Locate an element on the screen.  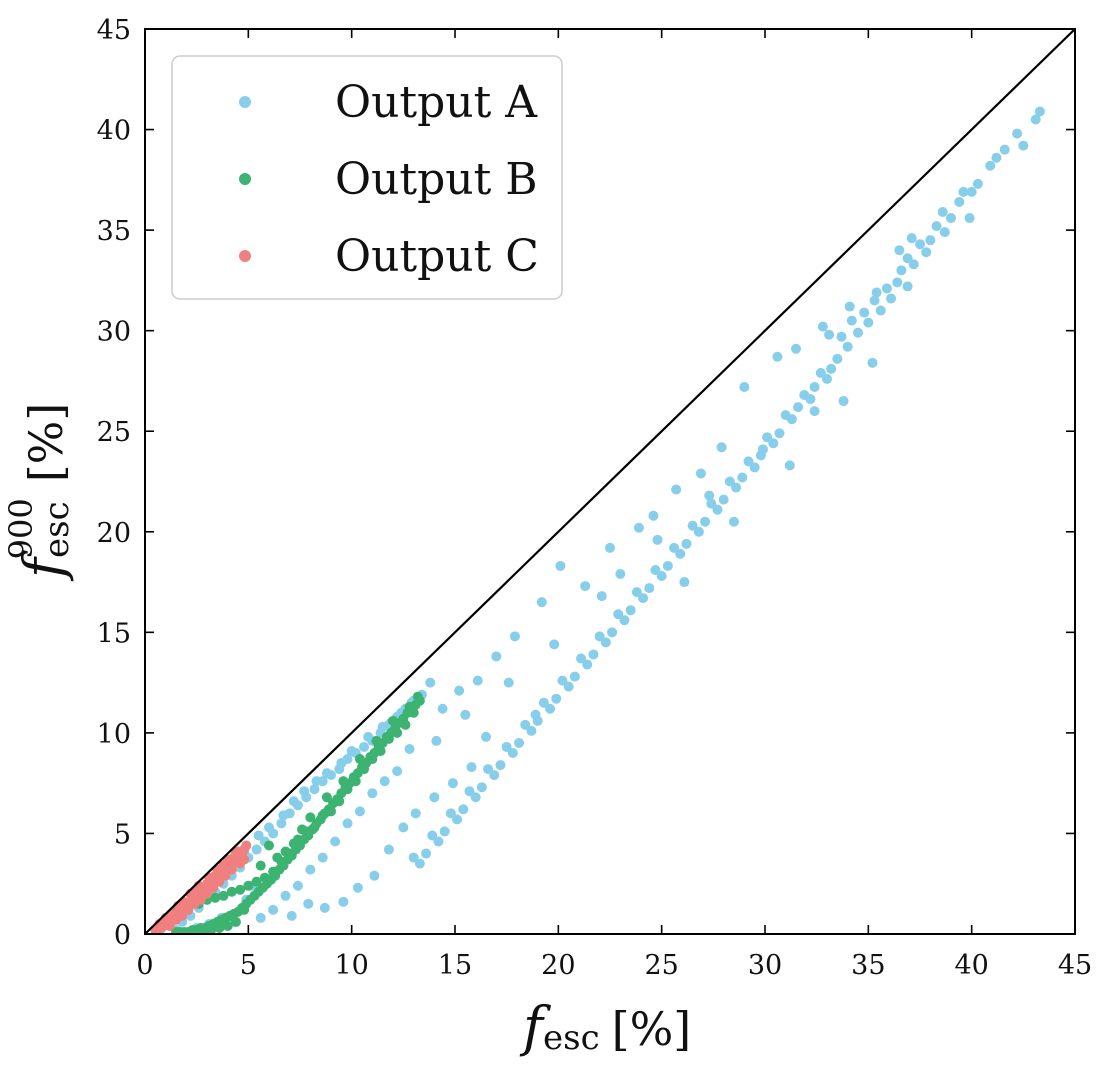
y-axis-subscript: esc is located at coordinates (57, 529).